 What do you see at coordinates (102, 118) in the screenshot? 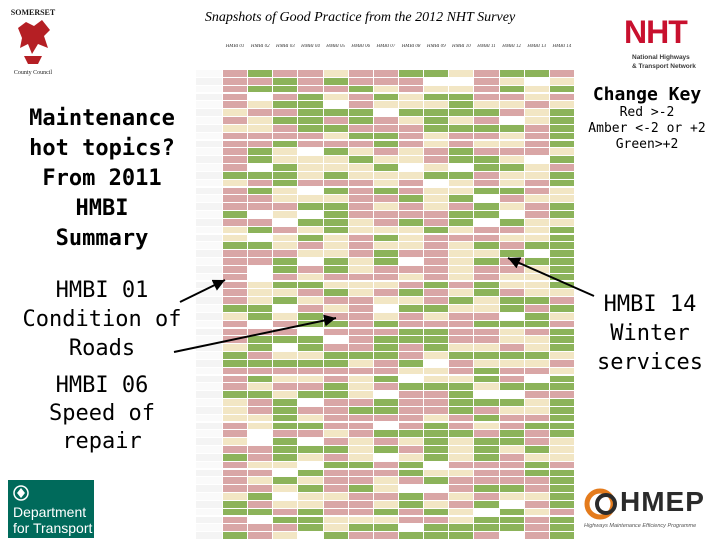
I see `heading-line: Maintenance` at bounding box center [102, 118].